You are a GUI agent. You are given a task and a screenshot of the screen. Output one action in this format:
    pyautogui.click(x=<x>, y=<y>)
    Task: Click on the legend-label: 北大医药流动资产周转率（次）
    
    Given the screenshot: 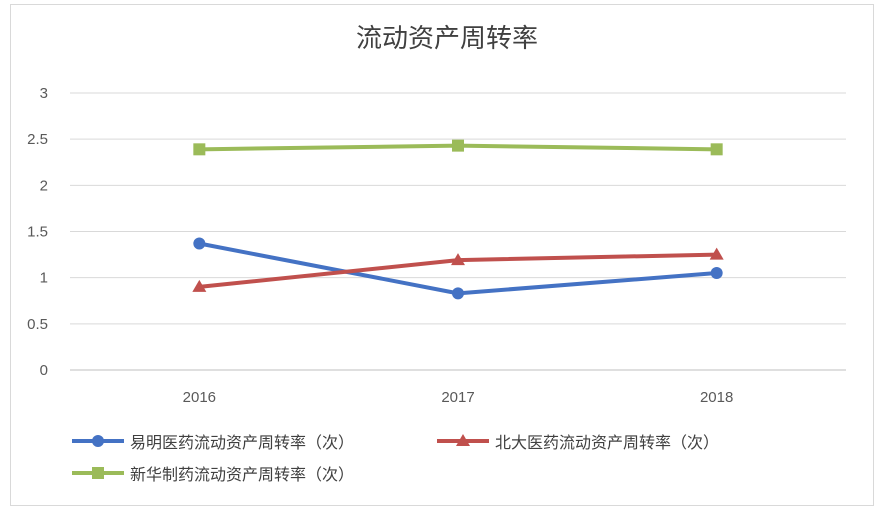 What is the action you would take?
    pyautogui.click(x=607, y=442)
    